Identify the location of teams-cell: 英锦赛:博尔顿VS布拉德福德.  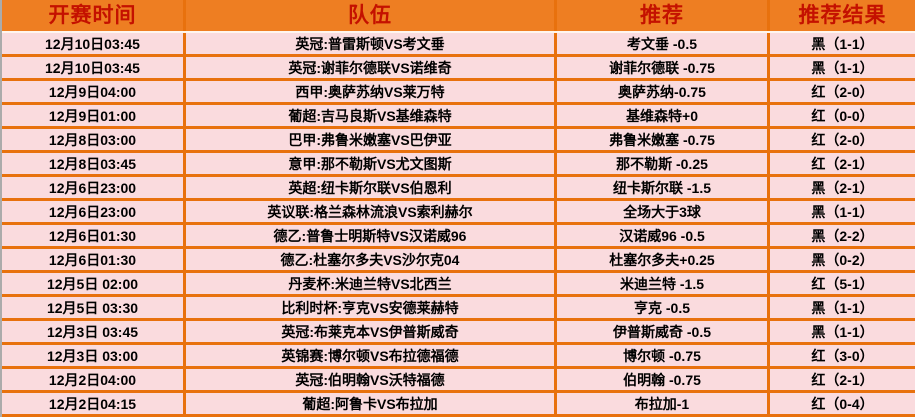
(370, 355).